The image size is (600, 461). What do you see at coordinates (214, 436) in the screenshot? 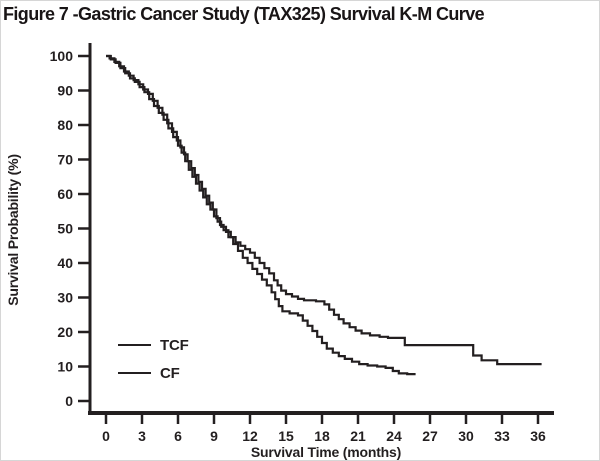
I see `x-tick-label: 9` at bounding box center [214, 436].